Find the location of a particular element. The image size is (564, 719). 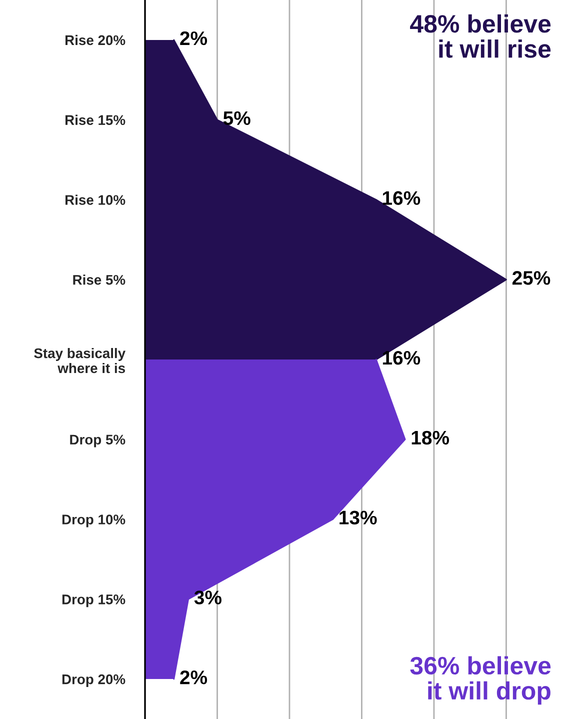

annotation: 48% believe it will rise is located at coordinates (480, 36).